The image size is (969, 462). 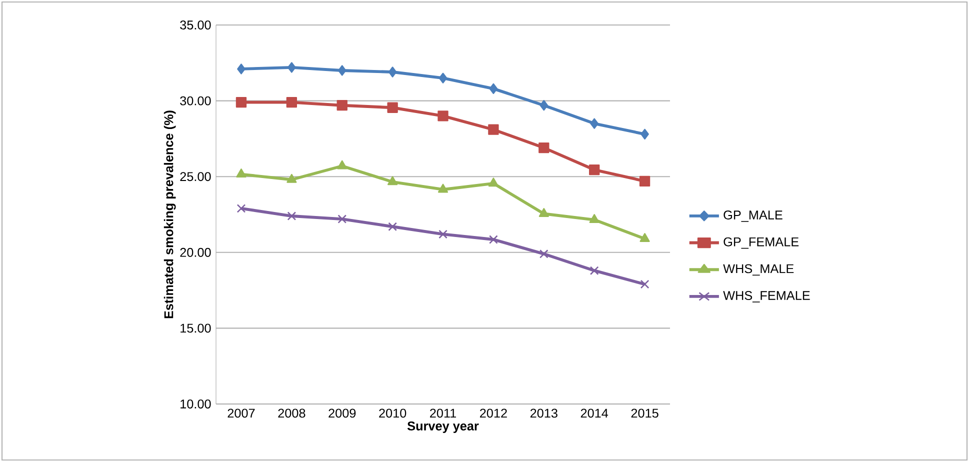 What do you see at coordinates (170, 214) in the screenshot?
I see `y-axis-title: Estimated smoking prevalence (%)` at bounding box center [170, 214].